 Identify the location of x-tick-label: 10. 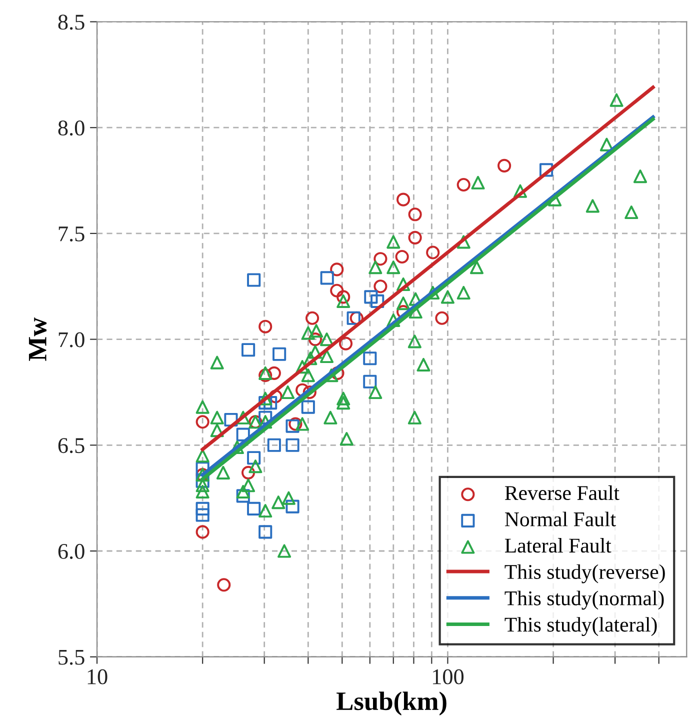
(98, 676).